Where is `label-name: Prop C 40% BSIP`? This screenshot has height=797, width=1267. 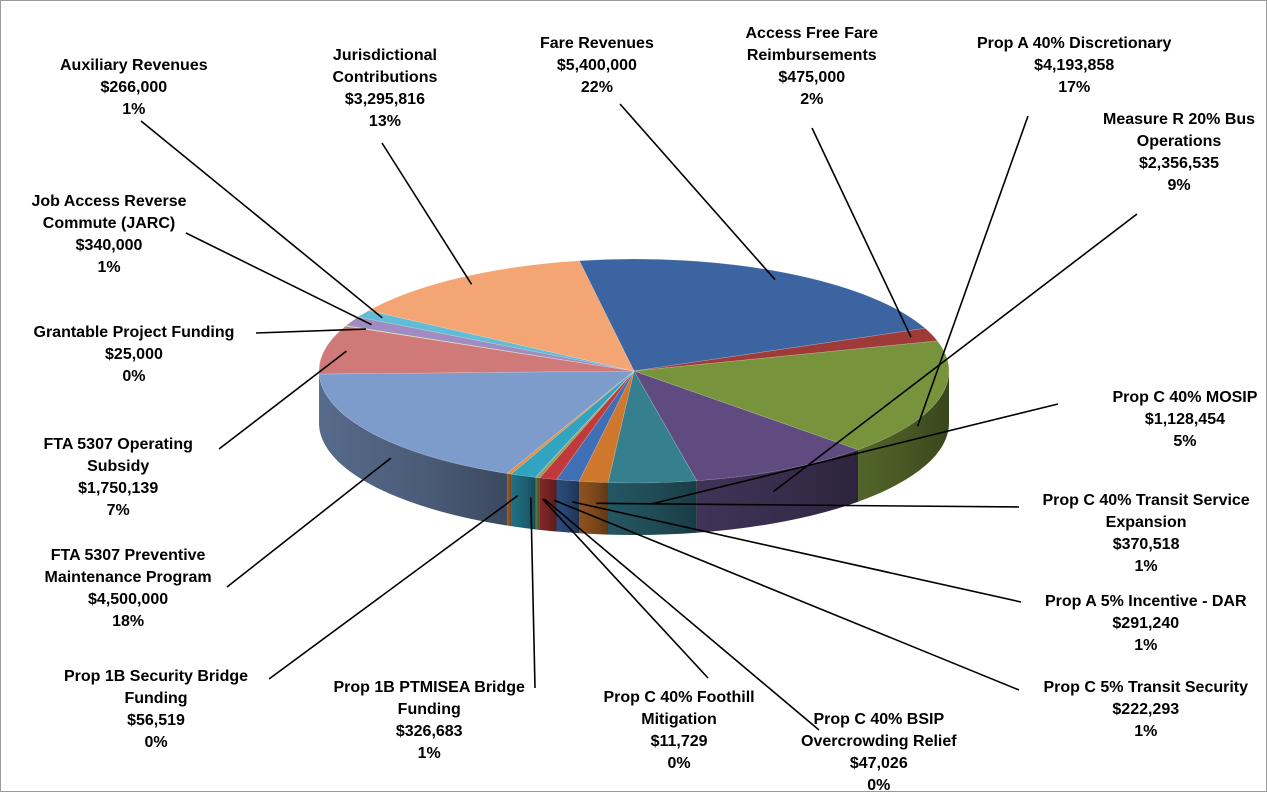 label-name: Prop C 40% BSIP is located at coordinates (879, 720).